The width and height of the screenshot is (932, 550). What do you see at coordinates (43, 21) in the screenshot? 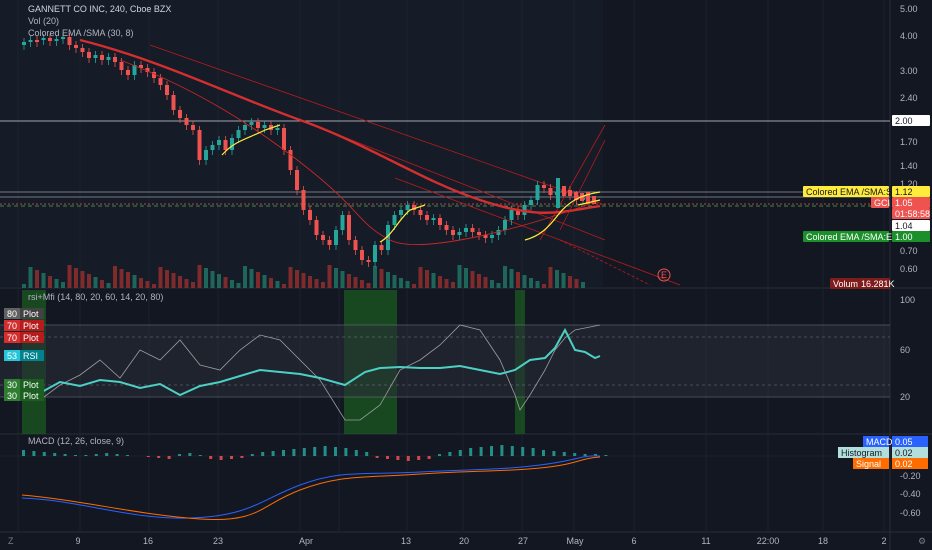
I see `volume-indicator-label: Vol (20)` at bounding box center [43, 21].